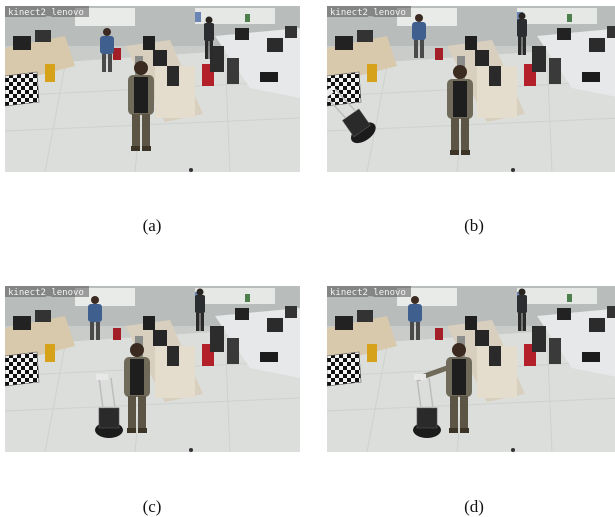 The image size is (615, 517). Describe the element at coordinates (474, 506) in the screenshot. I see `caption-d: (d)` at that location.